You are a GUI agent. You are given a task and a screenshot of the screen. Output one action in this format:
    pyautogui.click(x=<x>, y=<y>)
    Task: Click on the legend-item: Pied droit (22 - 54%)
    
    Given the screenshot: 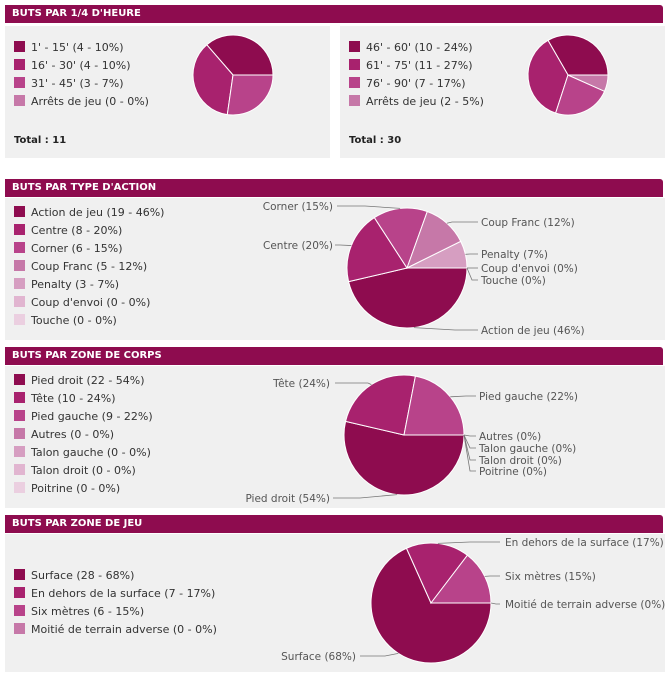 What is the action you would take?
    pyautogui.click(x=79, y=381)
    